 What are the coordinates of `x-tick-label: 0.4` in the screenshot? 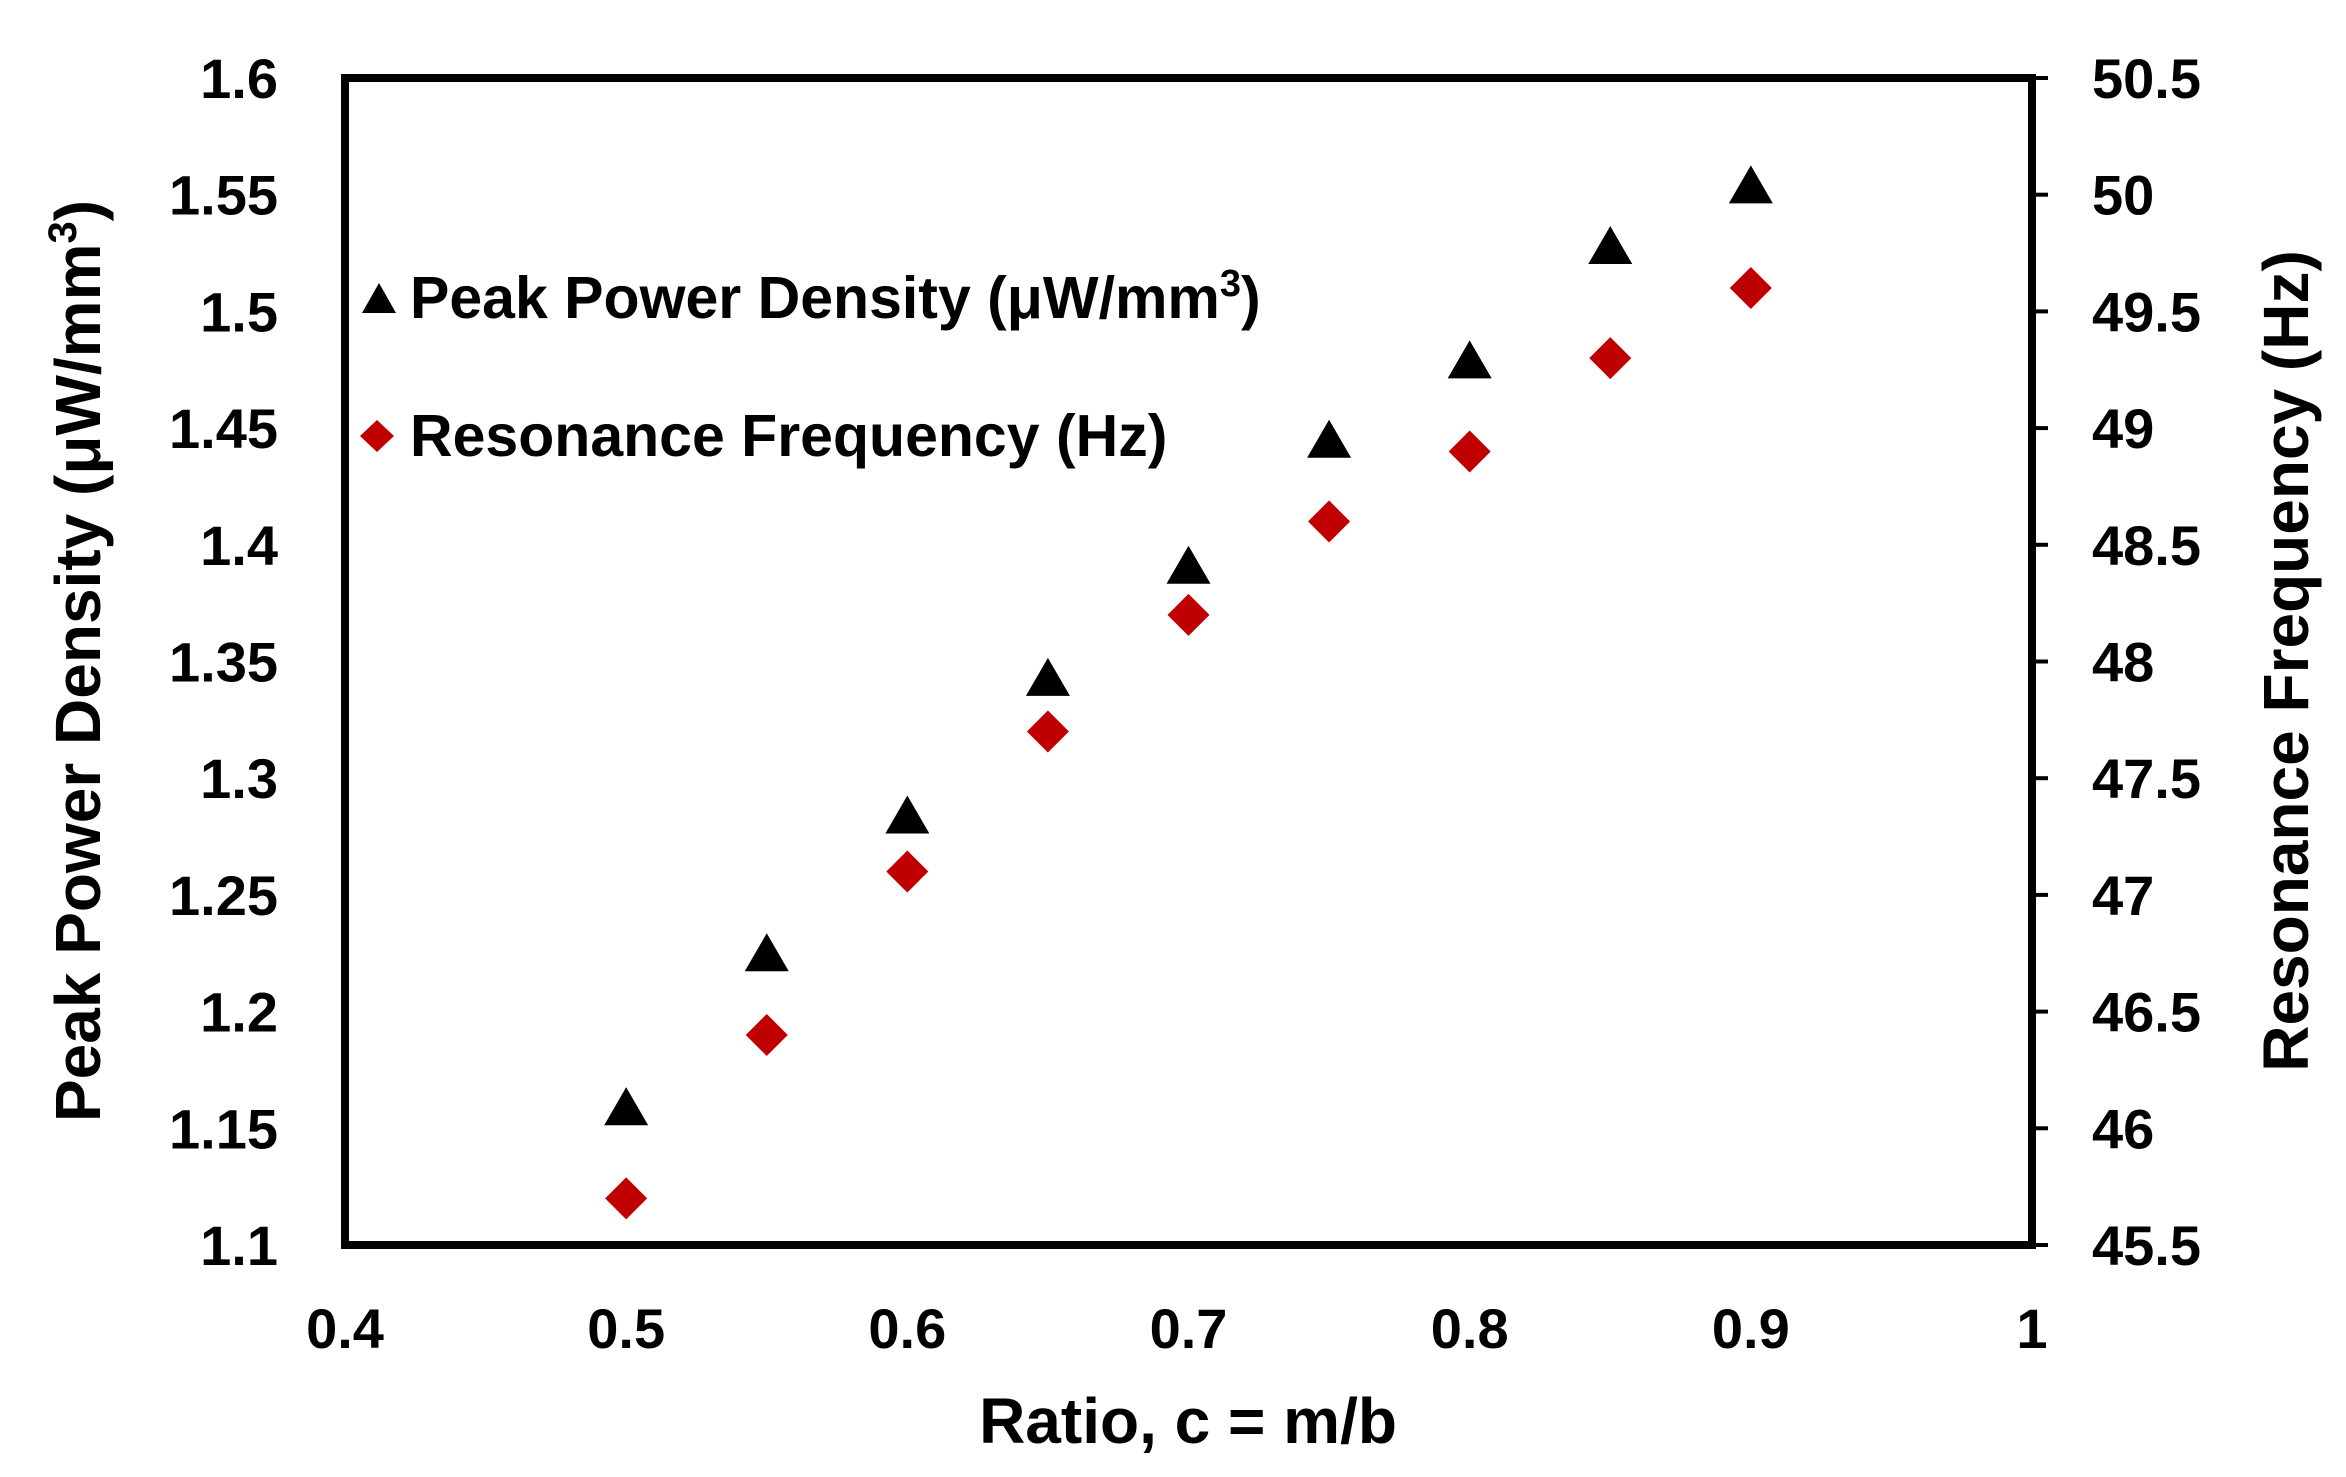 It's located at (345, 1328).